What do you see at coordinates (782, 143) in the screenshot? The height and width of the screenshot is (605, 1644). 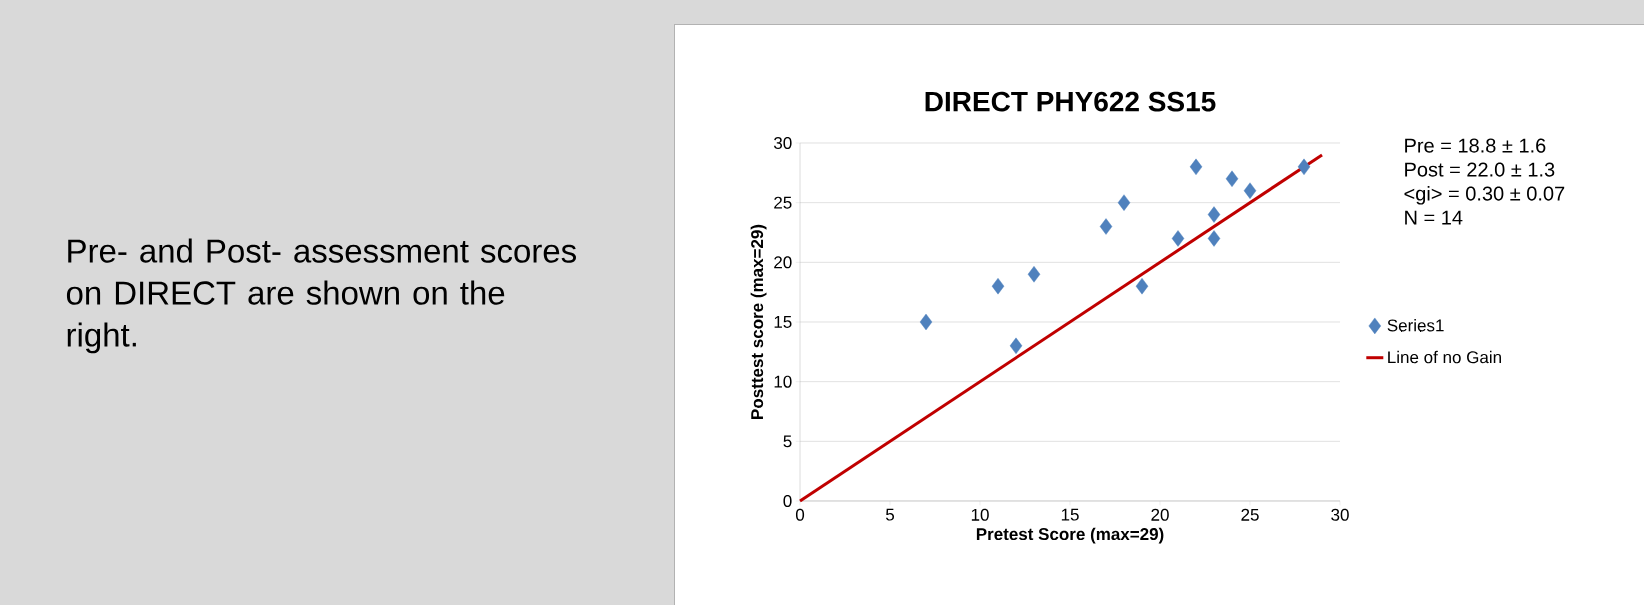 I see `y-tick-label: 30` at bounding box center [782, 143].